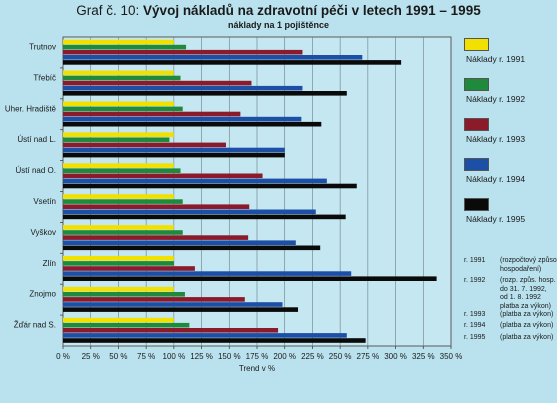 This screenshot has height=403, width=557. What do you see at coordinates (44, 201) in the screenshot?
I see `category-label: Vsetín` at bounding box center [44, 201].